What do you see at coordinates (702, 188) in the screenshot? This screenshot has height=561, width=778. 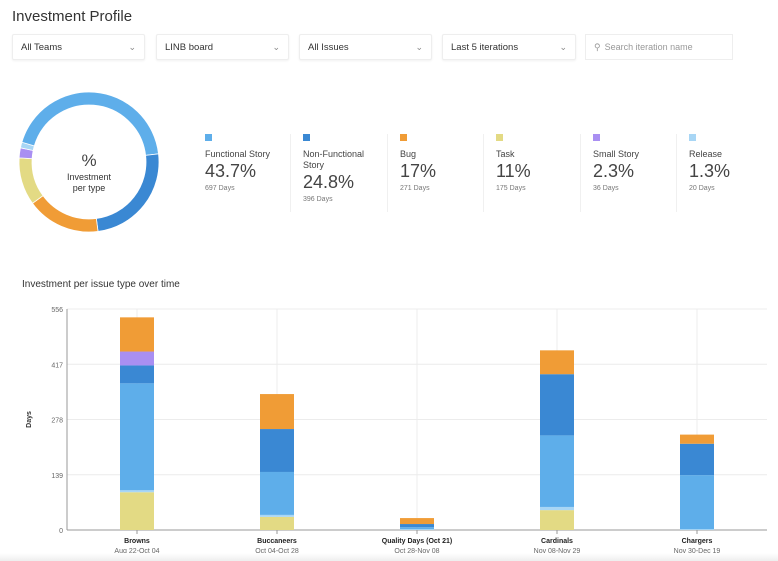 I see `legend-days: 20 Days` at bounding box center [702, 188].